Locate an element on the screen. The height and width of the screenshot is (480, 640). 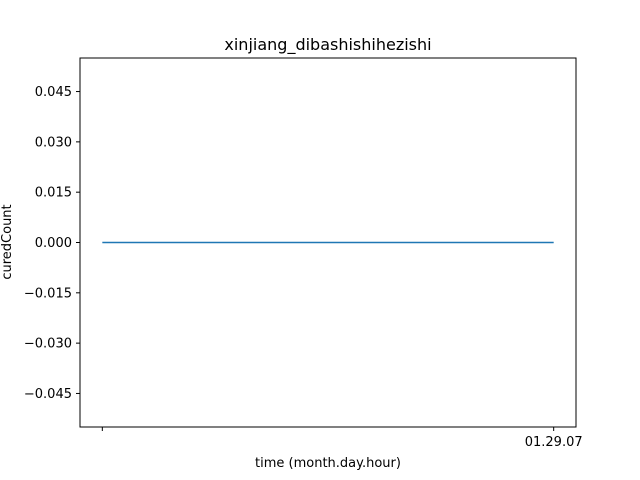
y-axis-label: curedCount is located at coordinates (7, 241).